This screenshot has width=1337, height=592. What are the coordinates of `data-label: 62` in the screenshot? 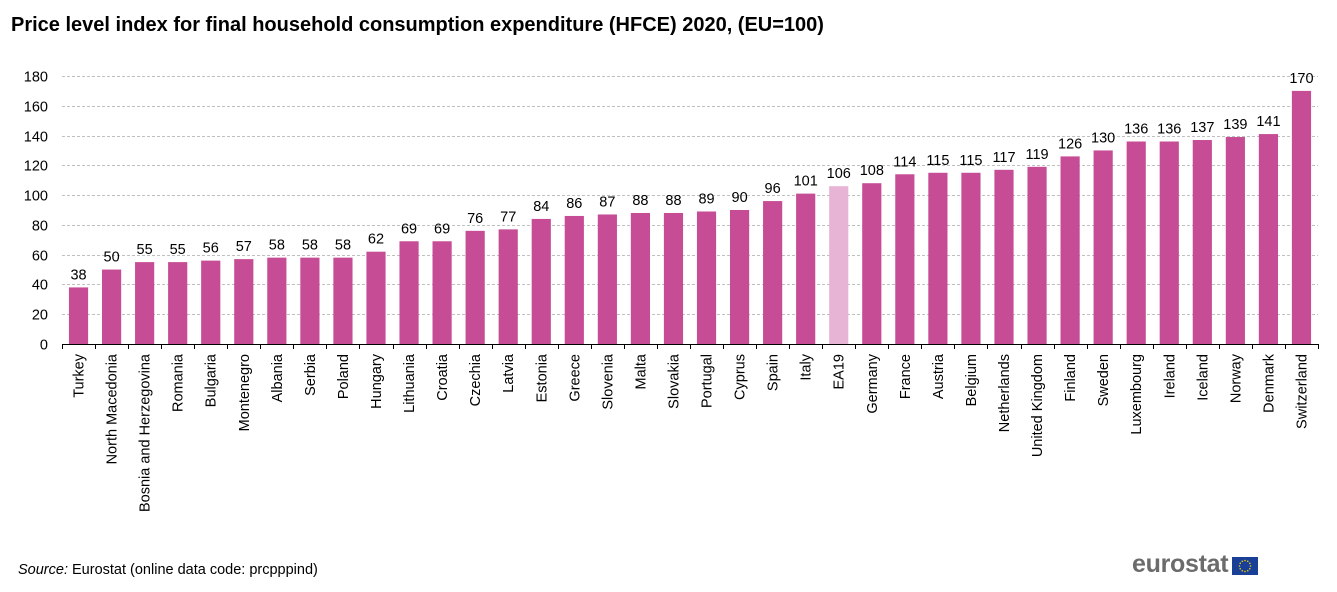 It's located at (376, 240).